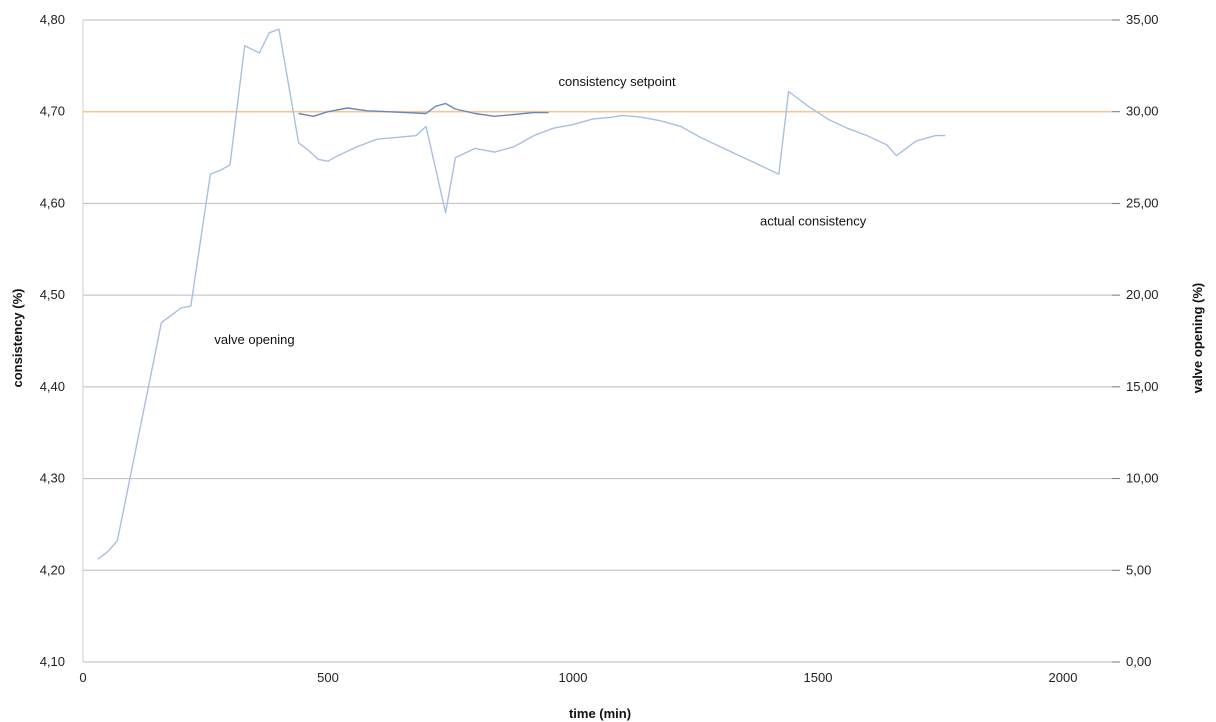 This screenshot has width=1216, height=722. Describe the element at coordinates (600, 713) in the screenshot. I see `x-axis-title: time (min)` at that location.